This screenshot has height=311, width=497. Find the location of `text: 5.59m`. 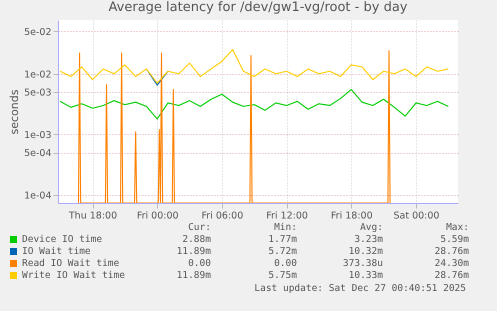

text: 5.59m is located at coordinates (454, 240).